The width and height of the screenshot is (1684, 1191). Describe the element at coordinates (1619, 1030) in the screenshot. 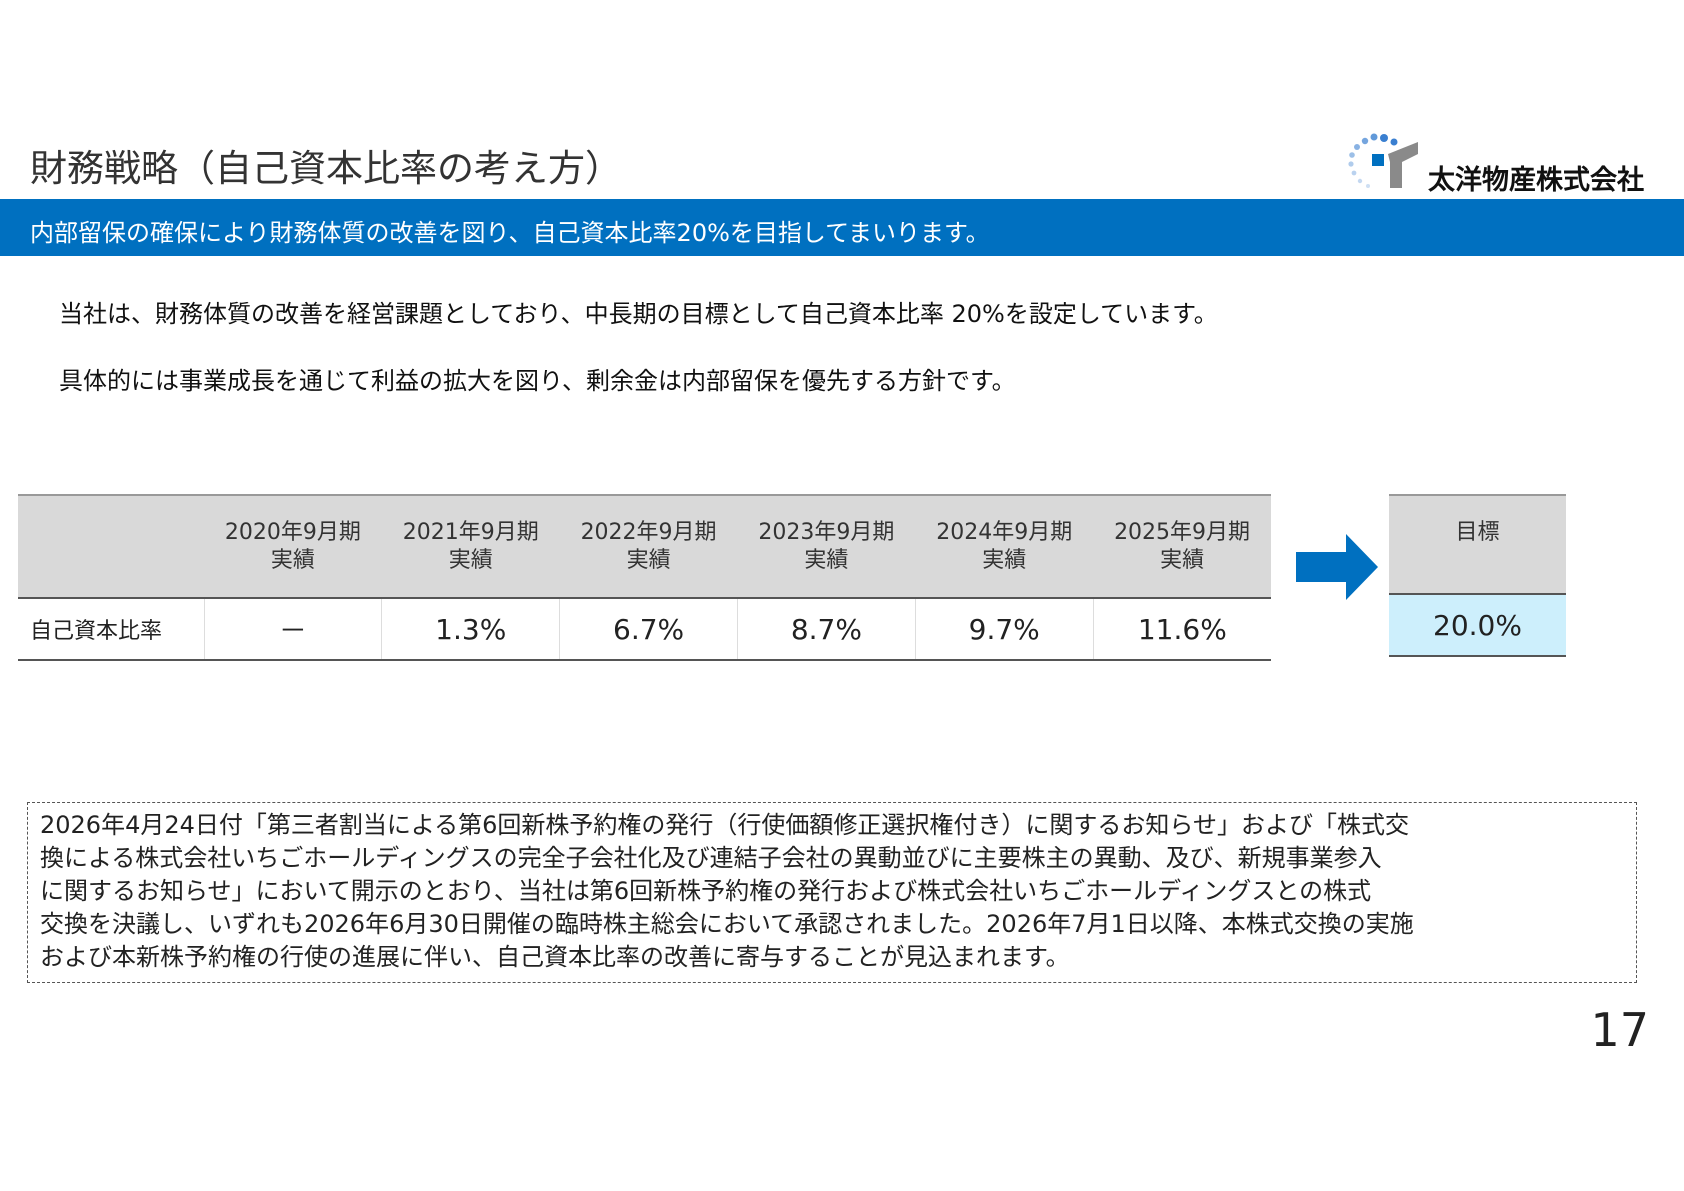

I see `page-number: 17` at that location.